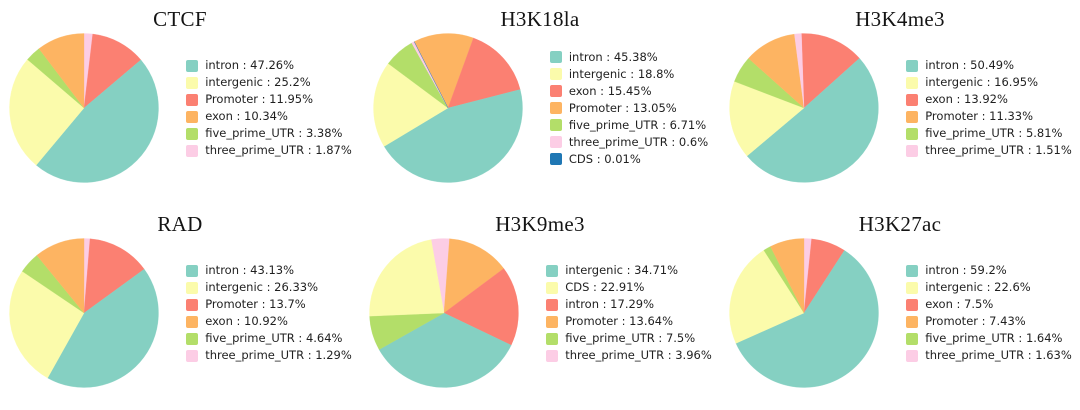 The height and width of the screenshot is (410, 1080). I want to click on pie-slice-CDS, so click(430, 75).